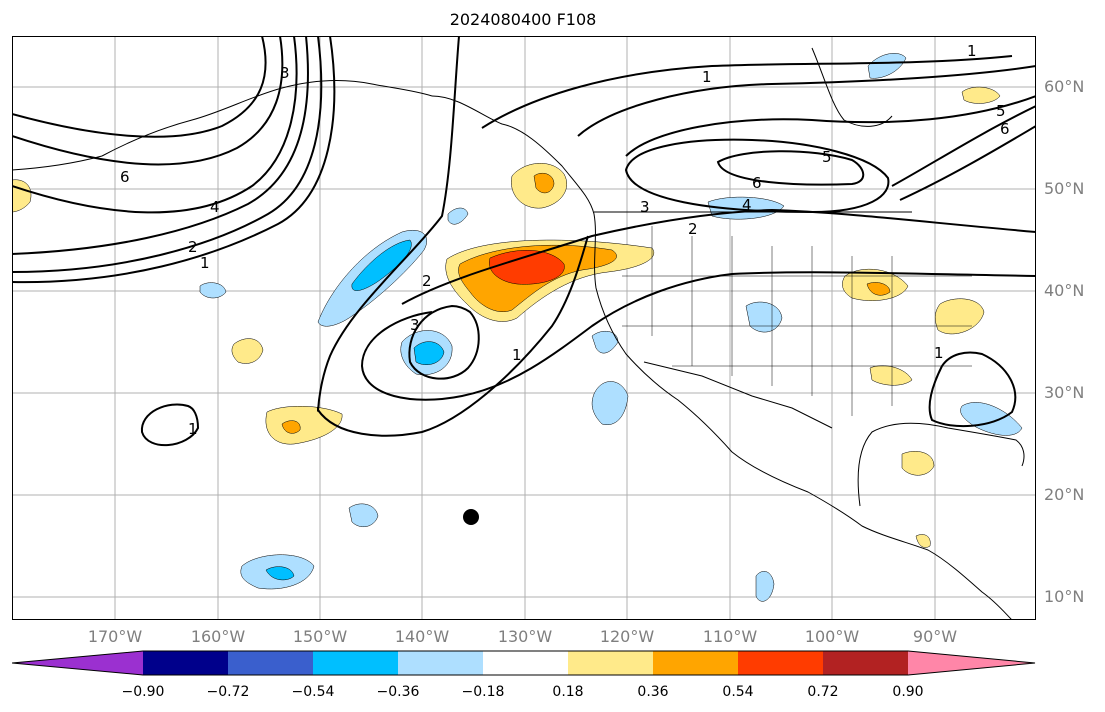  Describe the element at coordinates (1064, 596) in the screenshot. I see `lat-label: 10°N` at that location.